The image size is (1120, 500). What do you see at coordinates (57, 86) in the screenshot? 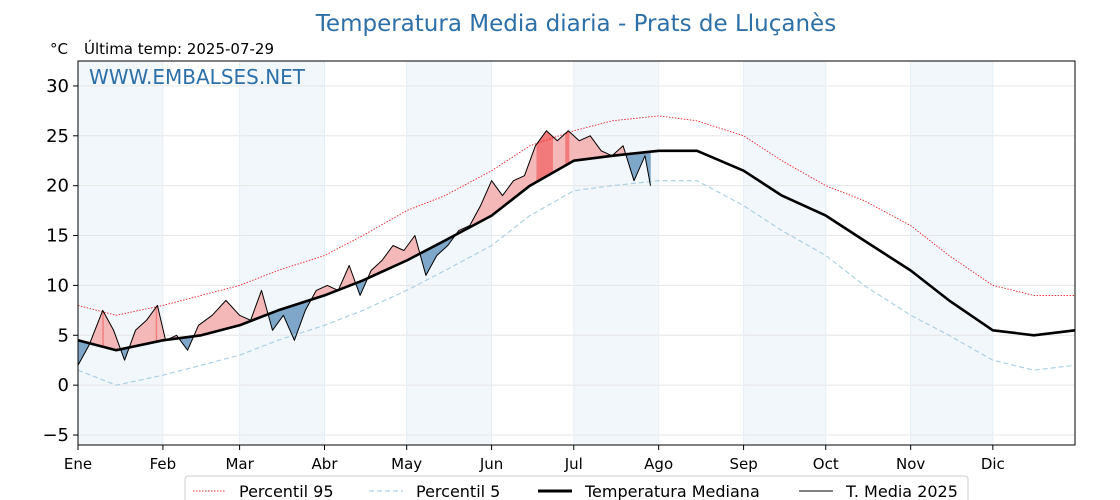
I see `y-tick-label: 30` at bounding box center [57, 86].